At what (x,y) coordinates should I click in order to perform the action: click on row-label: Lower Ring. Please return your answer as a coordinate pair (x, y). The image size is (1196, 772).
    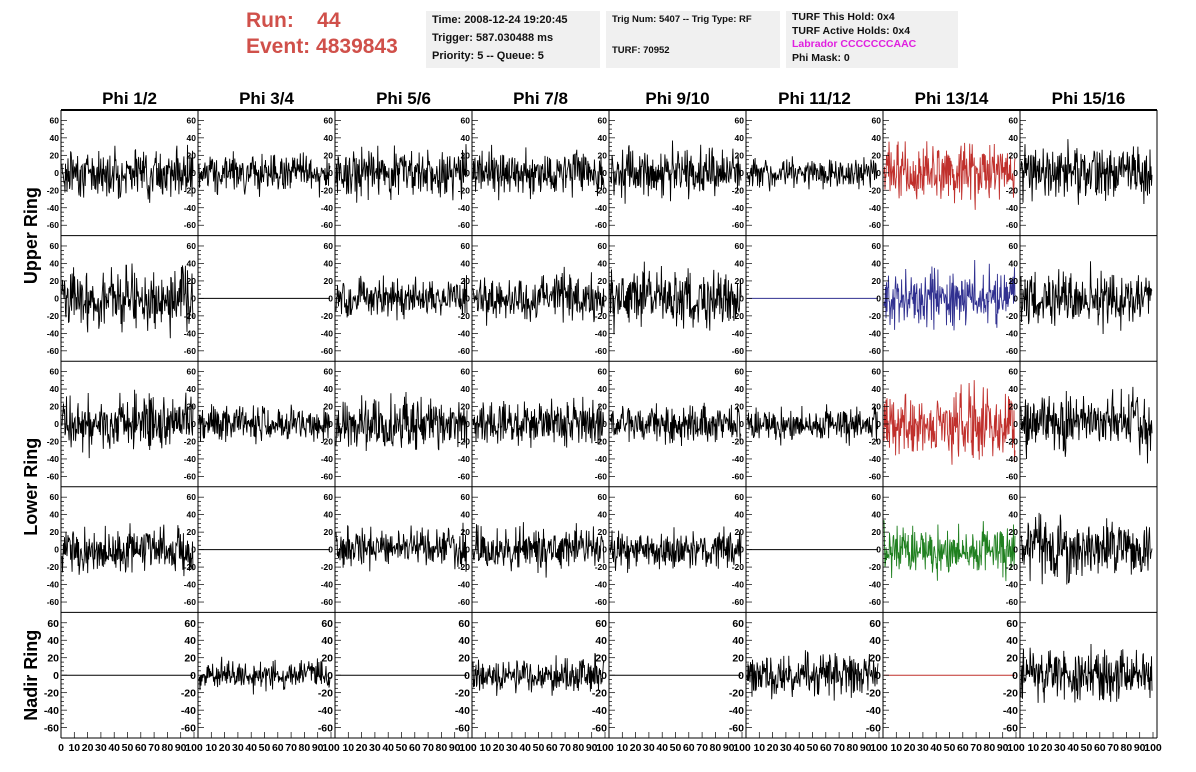
    Looking at the image, I should click on (31, 487).